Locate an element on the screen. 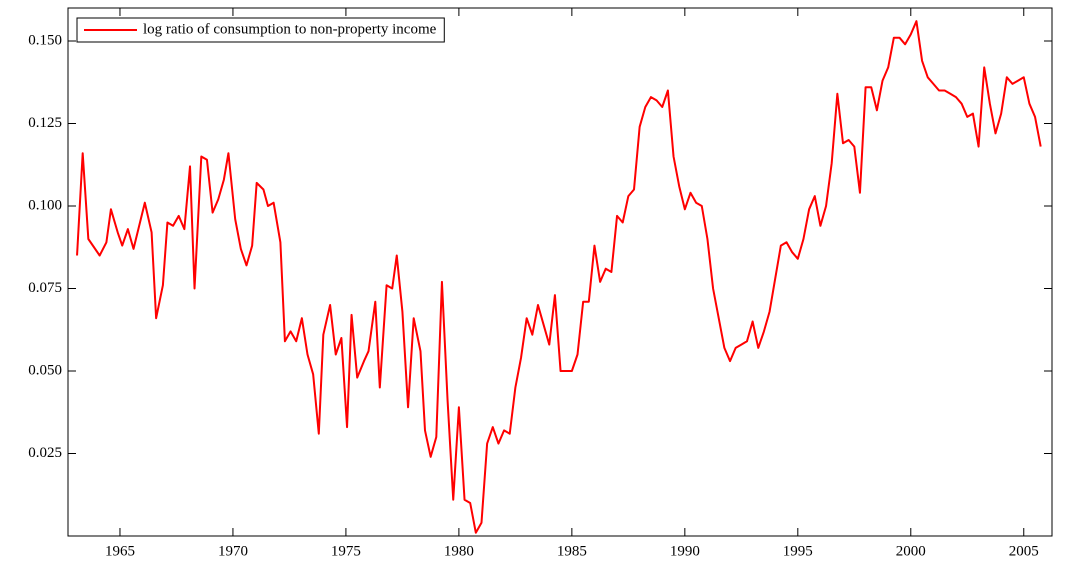 This screenshot has height=568, width=1069. x-tick-label: 1980 is located at coordinates (459, 551).